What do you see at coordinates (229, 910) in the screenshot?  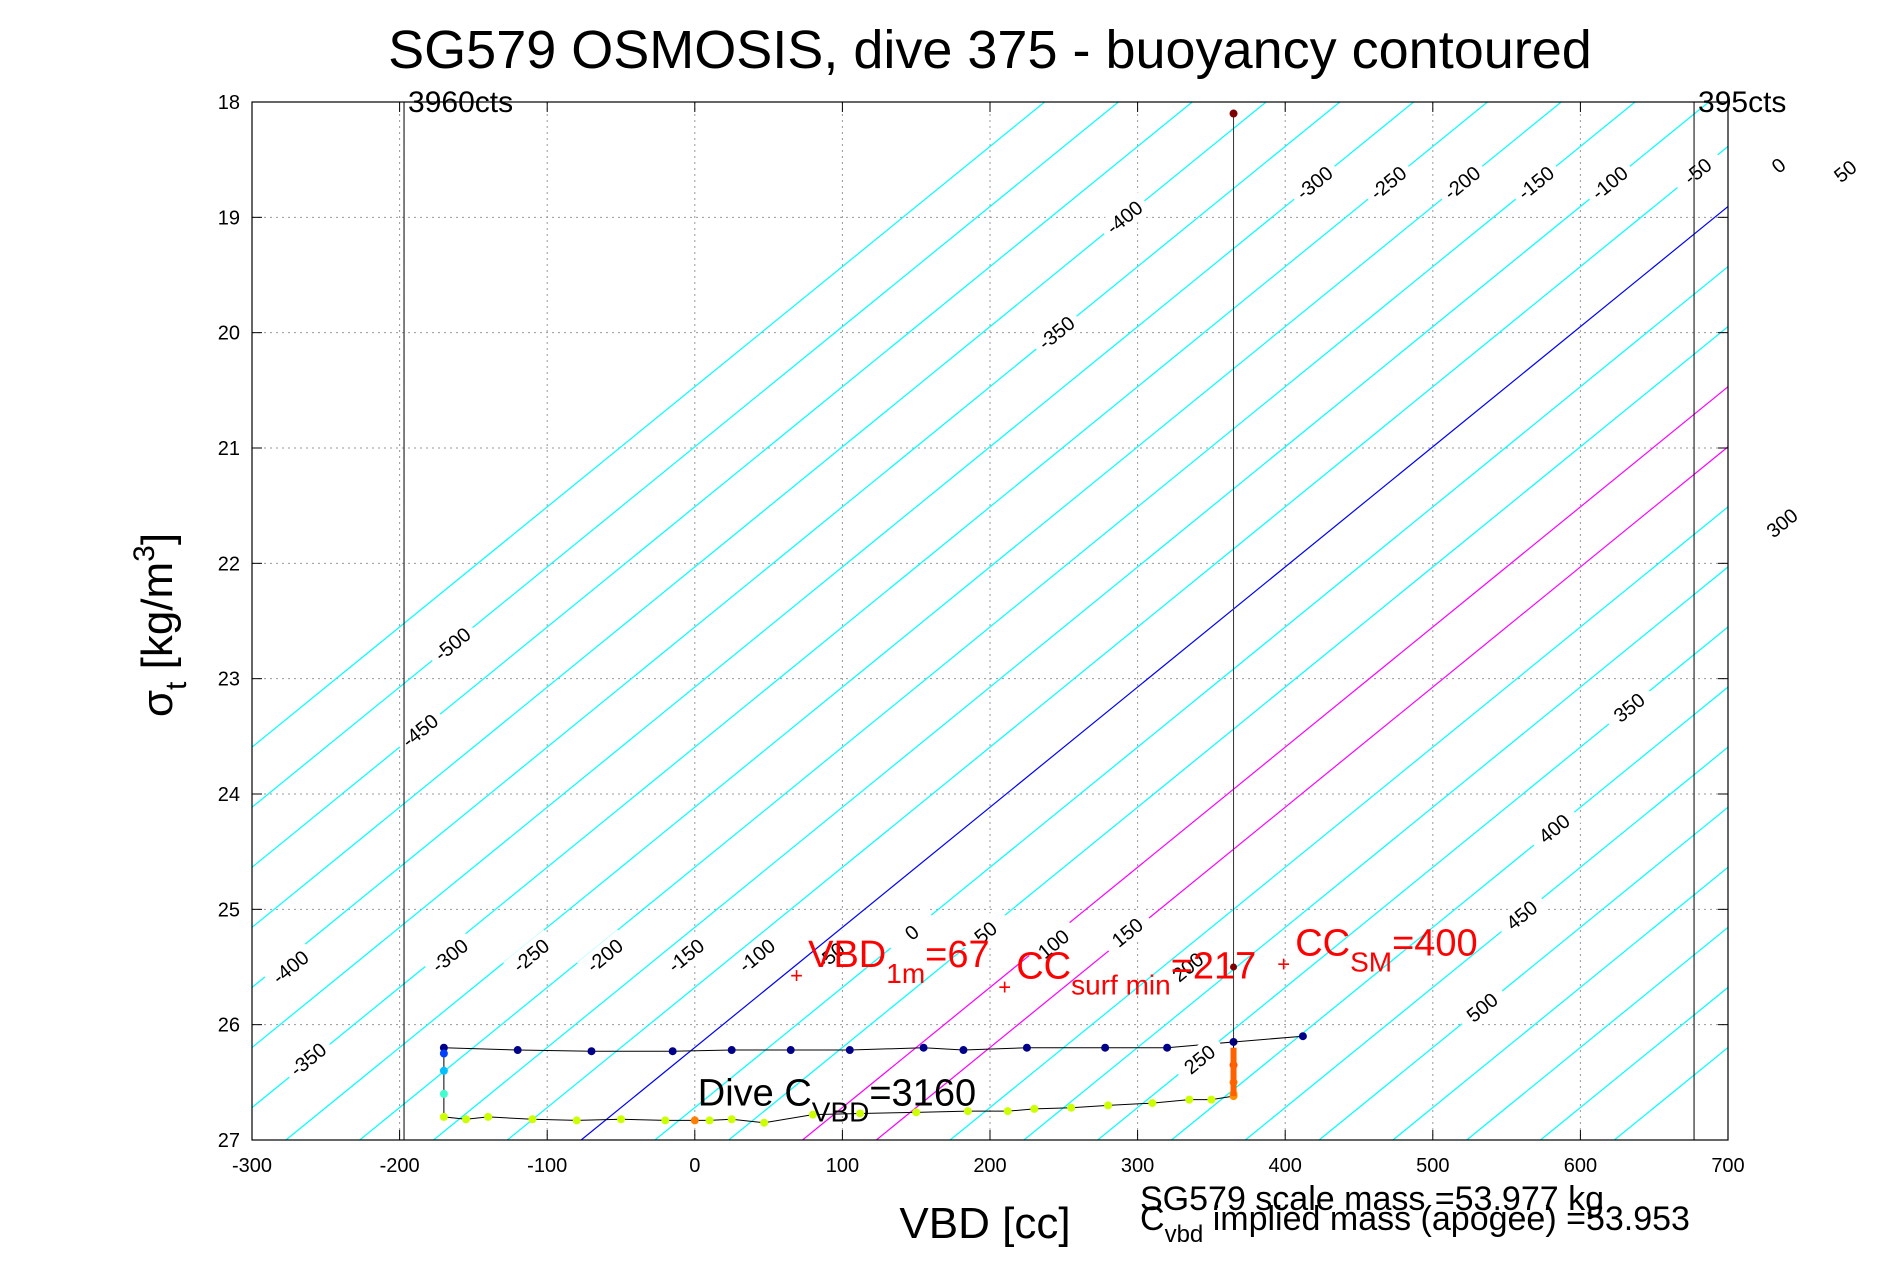 I see `y-tick-label: 25` at bounding box center [229, 910].